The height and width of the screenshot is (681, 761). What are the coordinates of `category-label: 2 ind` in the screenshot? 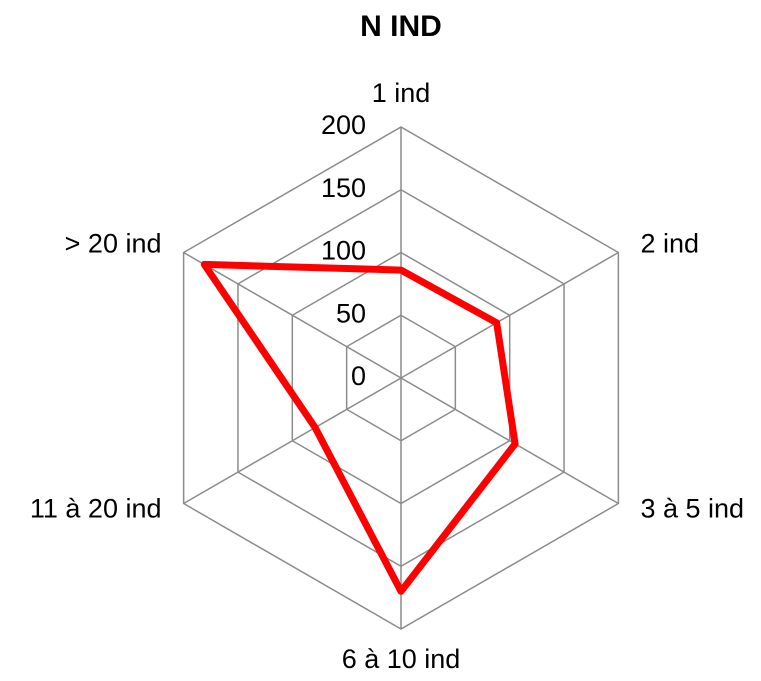 It's located at (669, 244).